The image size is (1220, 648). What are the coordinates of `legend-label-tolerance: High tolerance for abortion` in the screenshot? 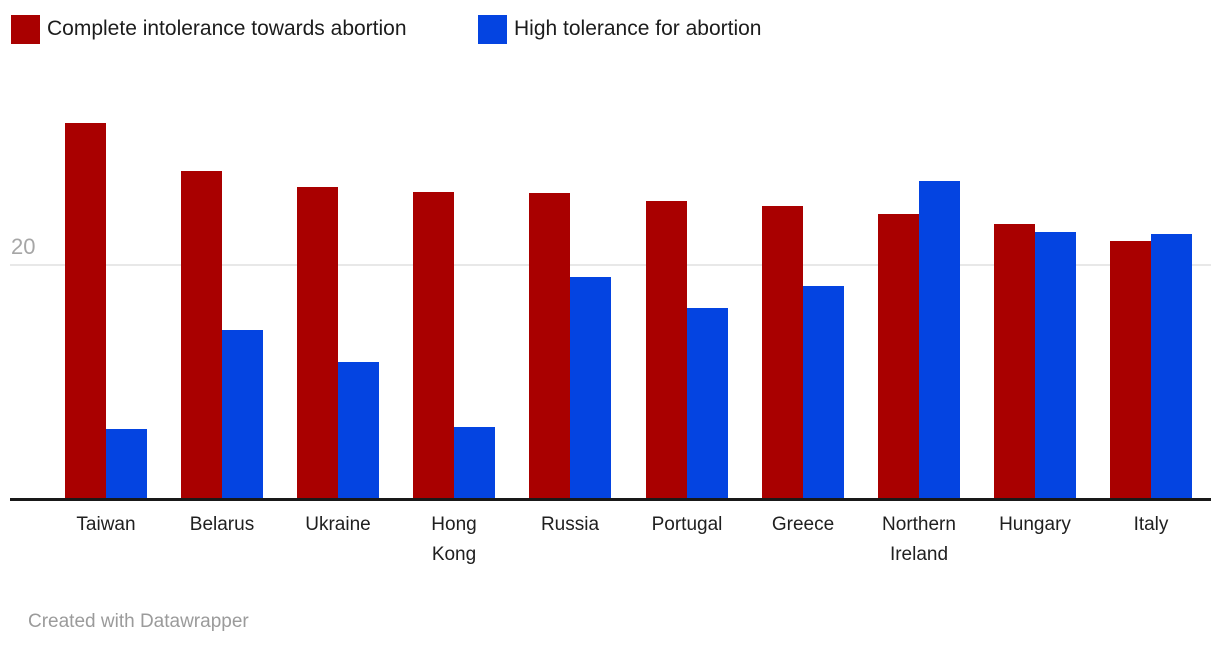 It's located at (638, 28).